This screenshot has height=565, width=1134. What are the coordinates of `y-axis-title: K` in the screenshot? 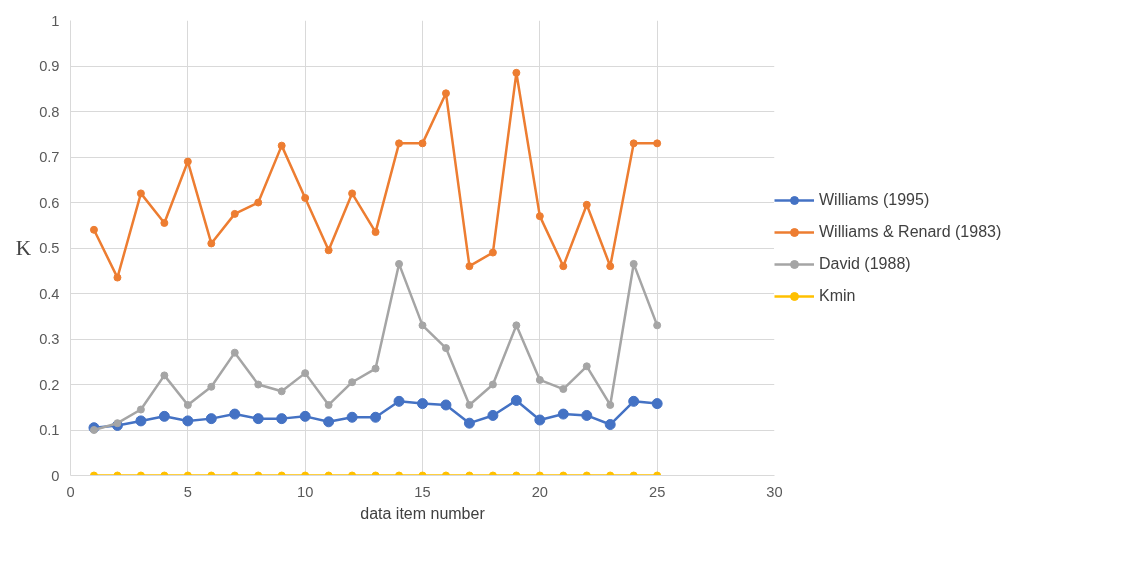 It's located at (23, 248).